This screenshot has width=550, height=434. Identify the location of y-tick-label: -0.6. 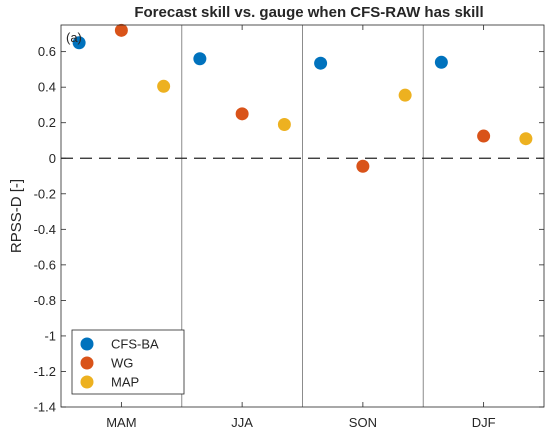
(45, 264).